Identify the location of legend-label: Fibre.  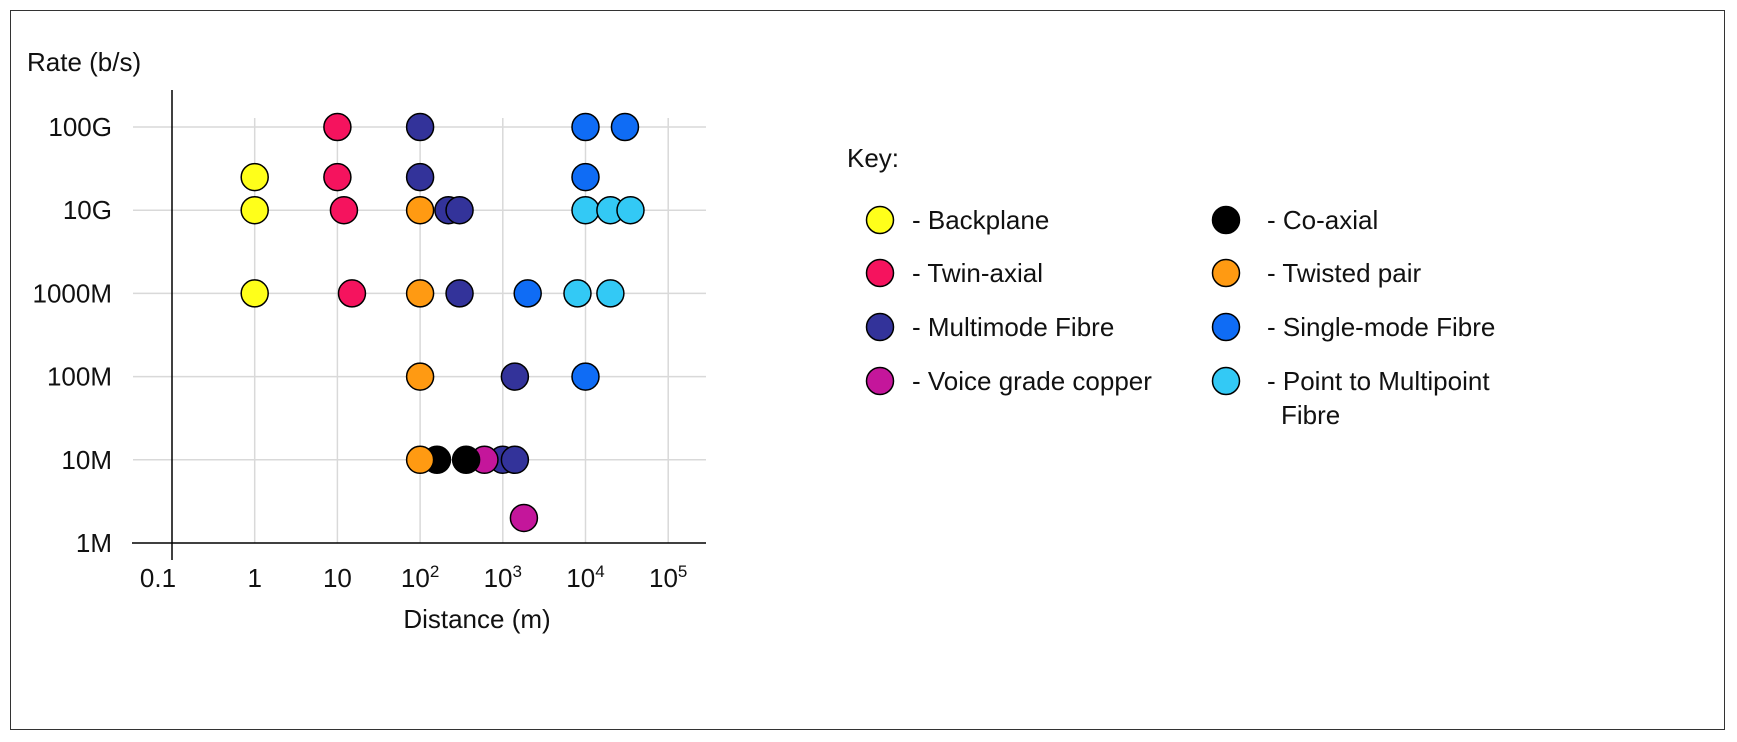
(1310, 415).